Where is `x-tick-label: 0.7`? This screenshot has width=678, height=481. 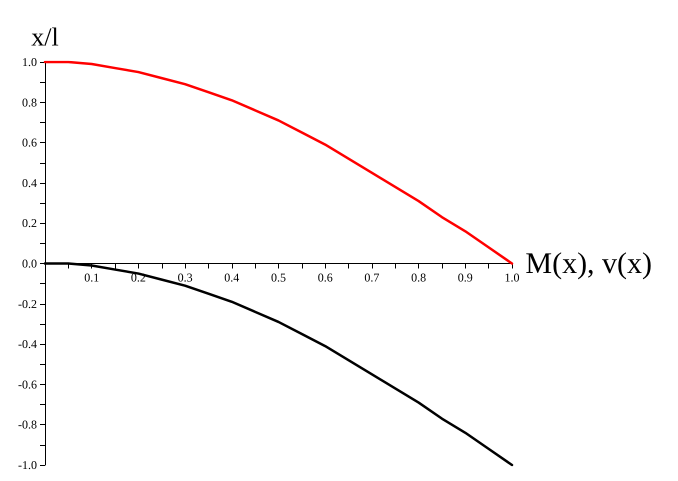
x-tick-label: 0.7 is located at coordinates (372, 277).